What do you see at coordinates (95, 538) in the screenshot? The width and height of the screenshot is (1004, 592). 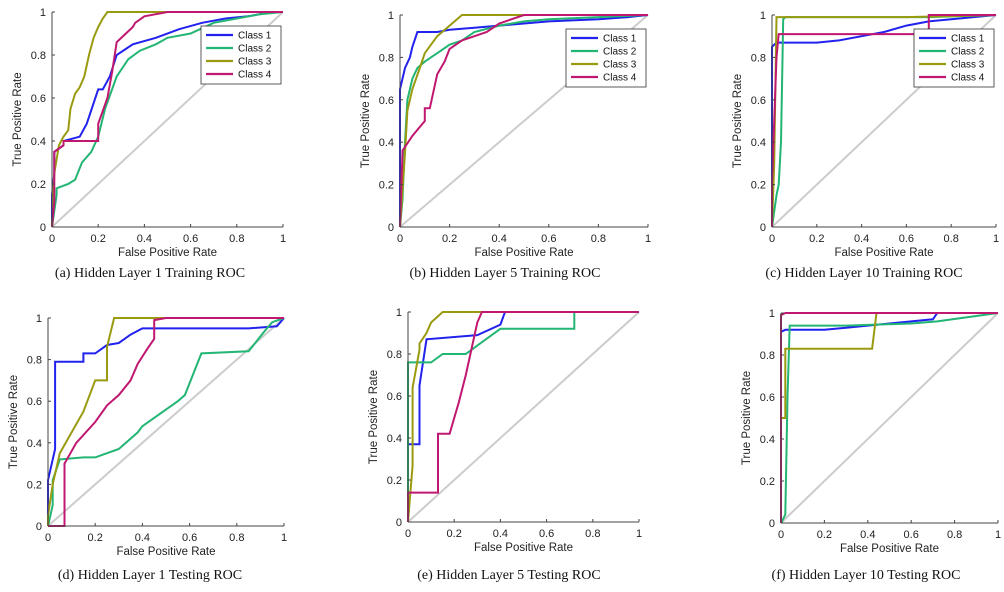 I see `panel-d-x-tick-label-1: 0.2` at bounding box center [95, 538].